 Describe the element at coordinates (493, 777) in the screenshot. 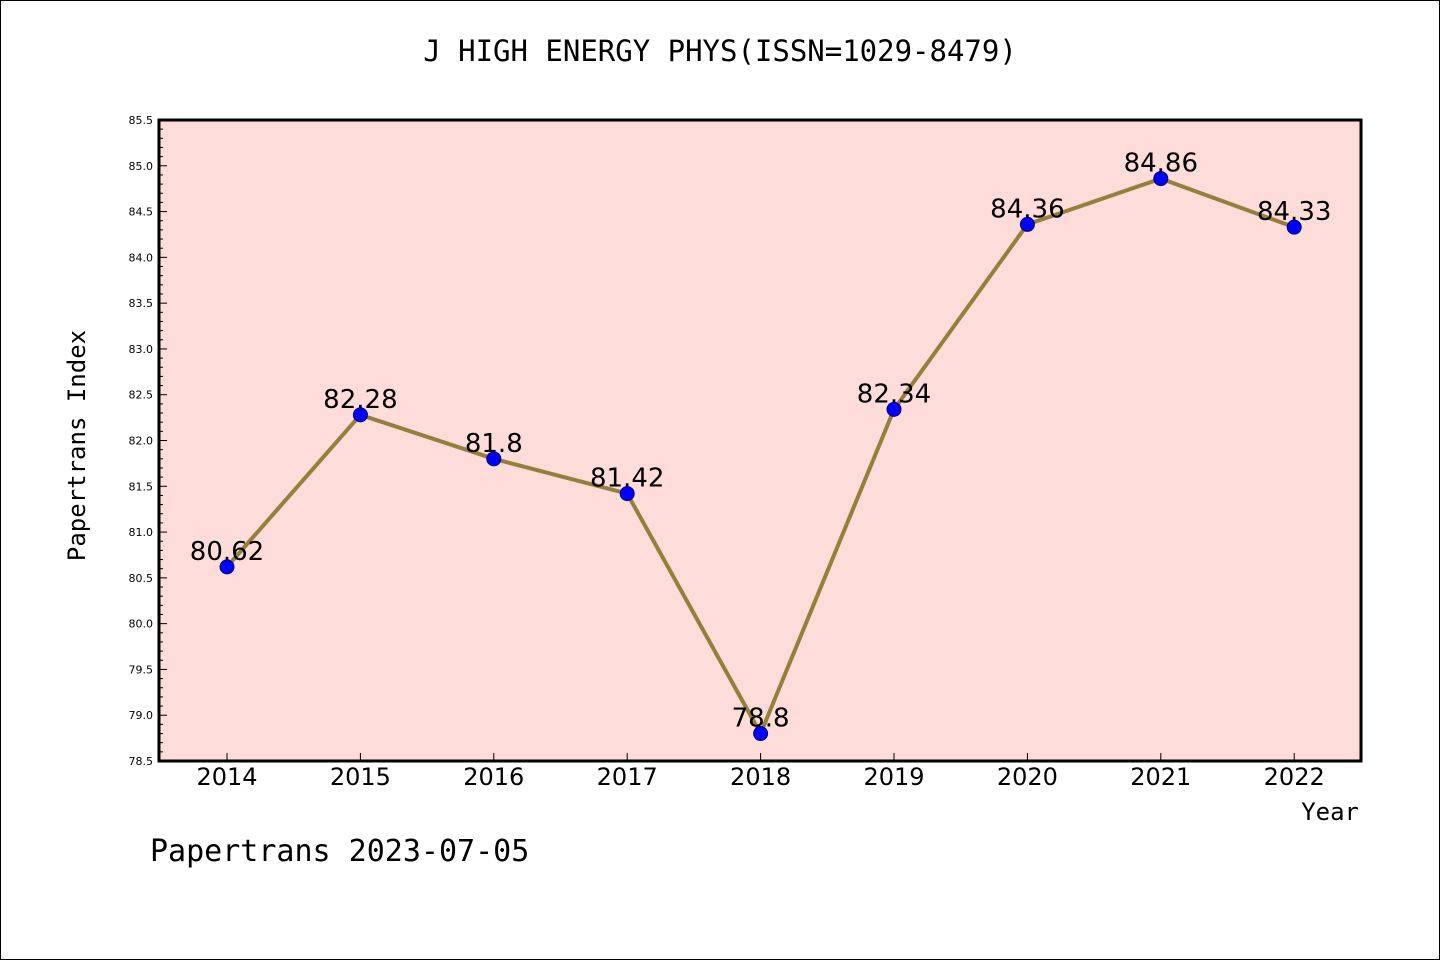

I see `x-tick-label: 2016` at that location.